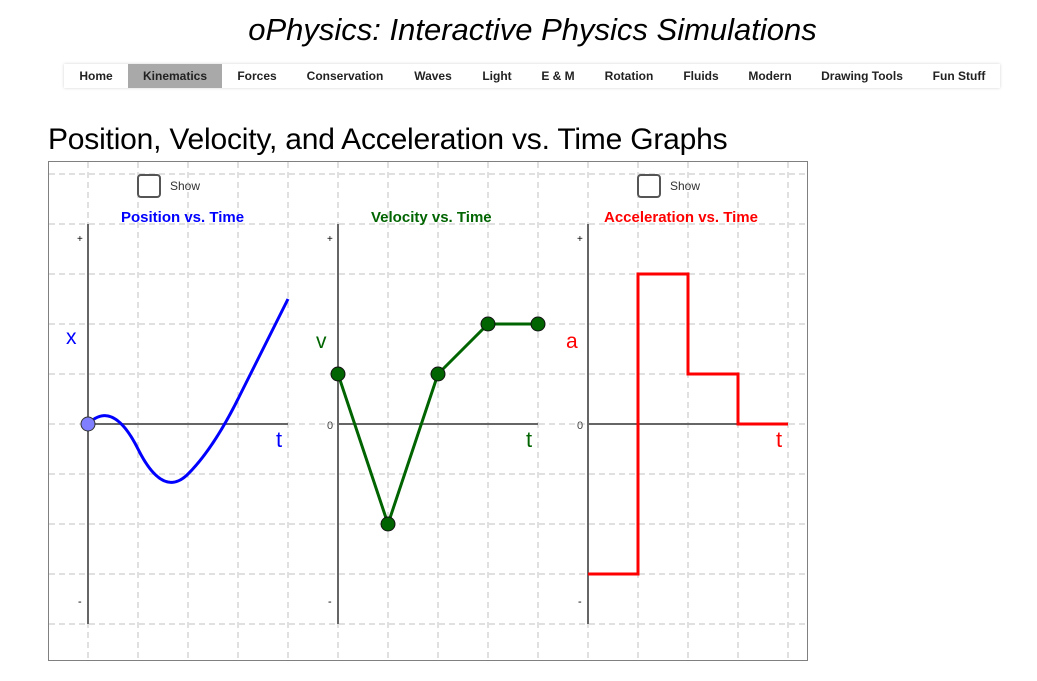 Image resolution: width=1037 pixels, height=681 pixels. I want to click on show-acceleration-toggle: Show, so click(668, 186).